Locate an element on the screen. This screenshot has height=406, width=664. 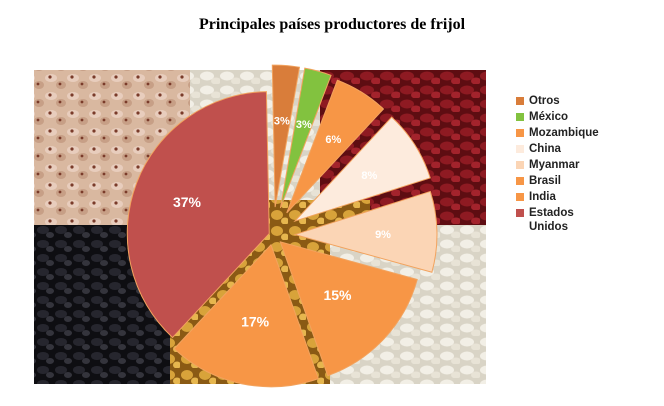
legend-item: México is located at coordinates (586, 117).